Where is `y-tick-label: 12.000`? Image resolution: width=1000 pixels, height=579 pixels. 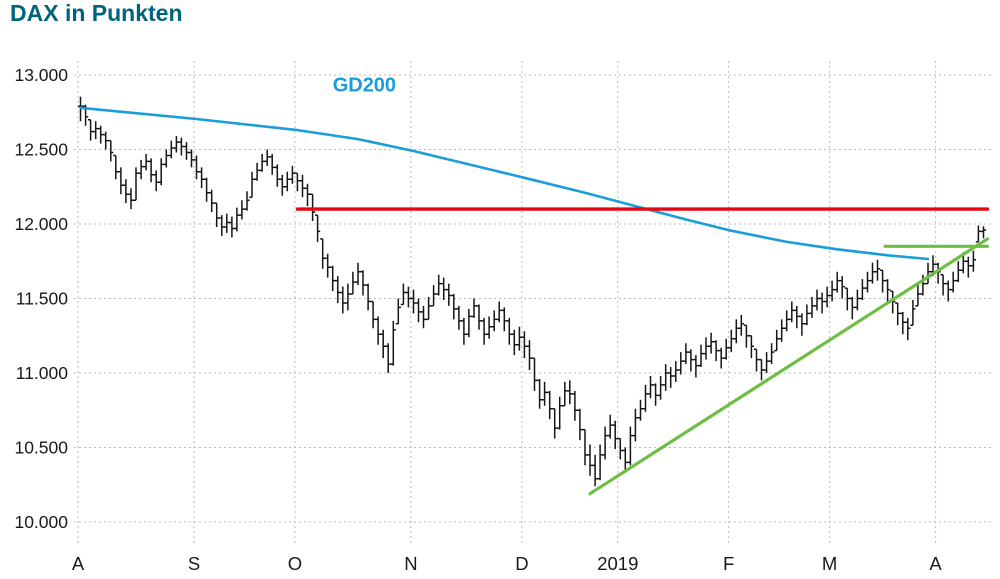
y-tick-label: 12.000 is located at coordinates (41, 224).